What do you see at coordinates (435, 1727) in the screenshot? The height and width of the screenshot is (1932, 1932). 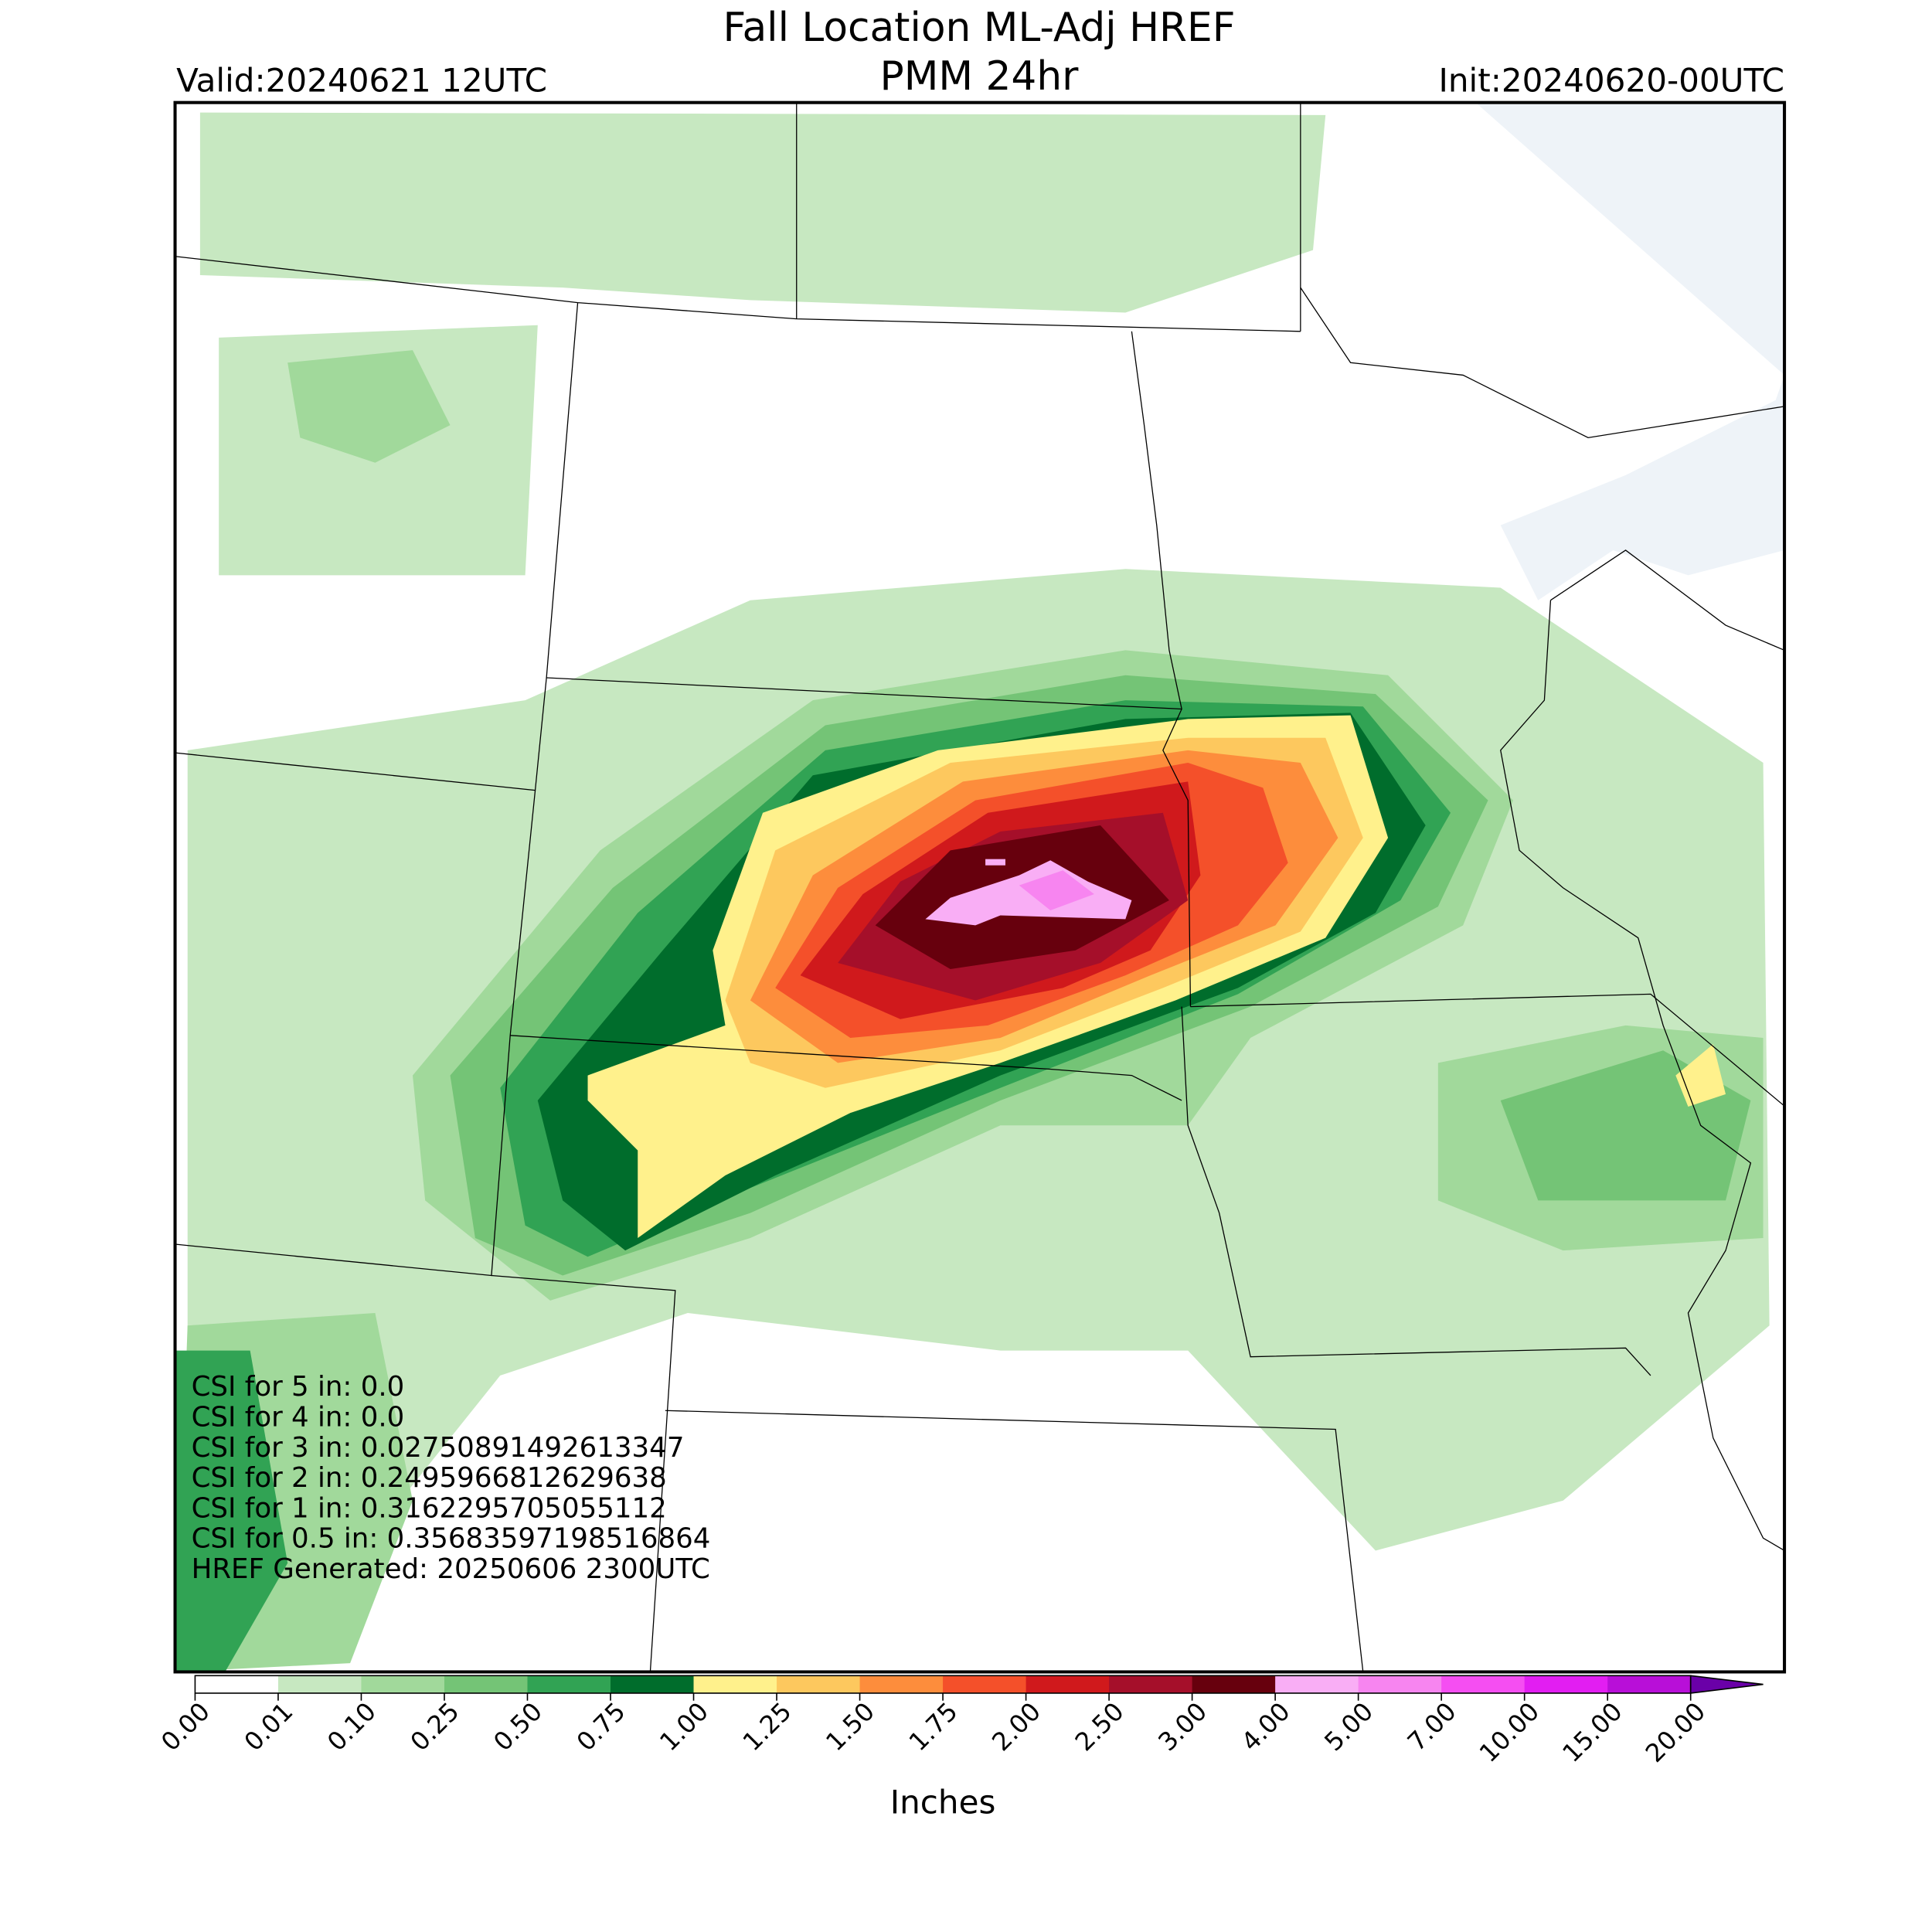 I see `colorbar-tick-label: 0.25` at bounding box center [435, 1727].